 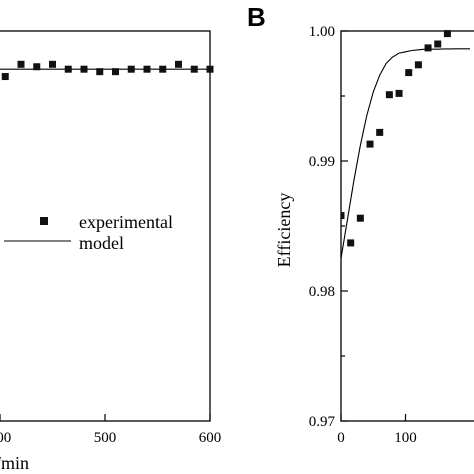 I want to click on legend-experimental-marker, so click(x=44, y=221).